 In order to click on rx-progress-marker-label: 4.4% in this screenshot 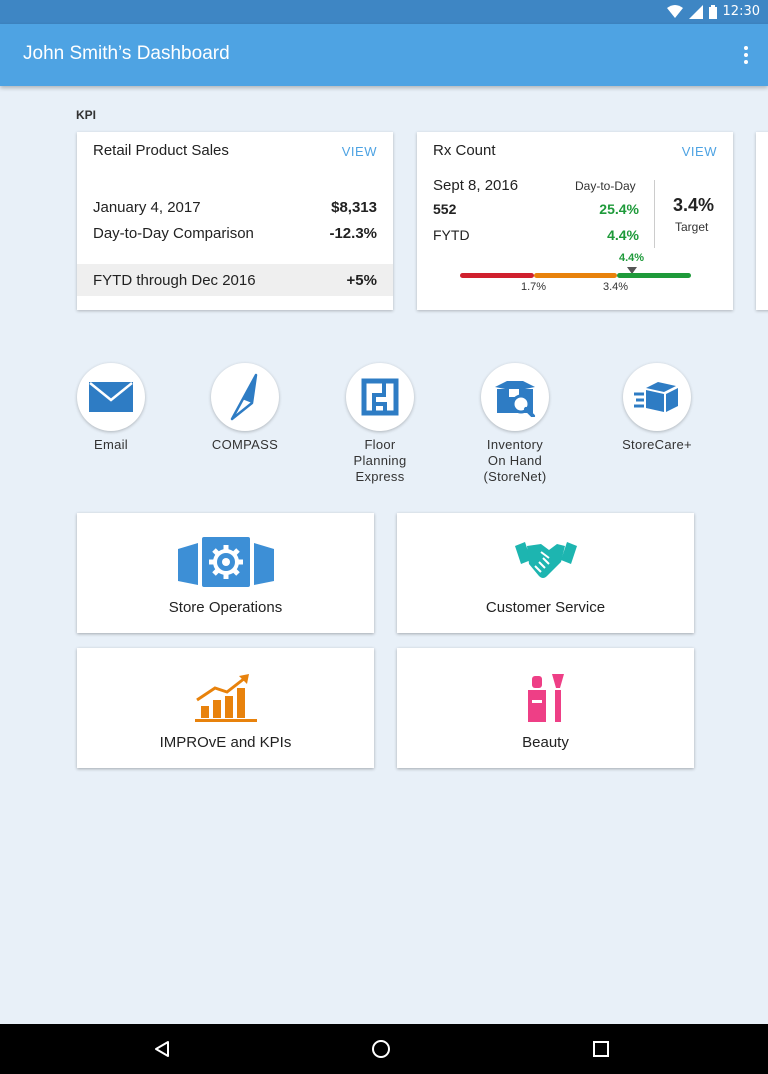, I will do `click(632, 258)`.